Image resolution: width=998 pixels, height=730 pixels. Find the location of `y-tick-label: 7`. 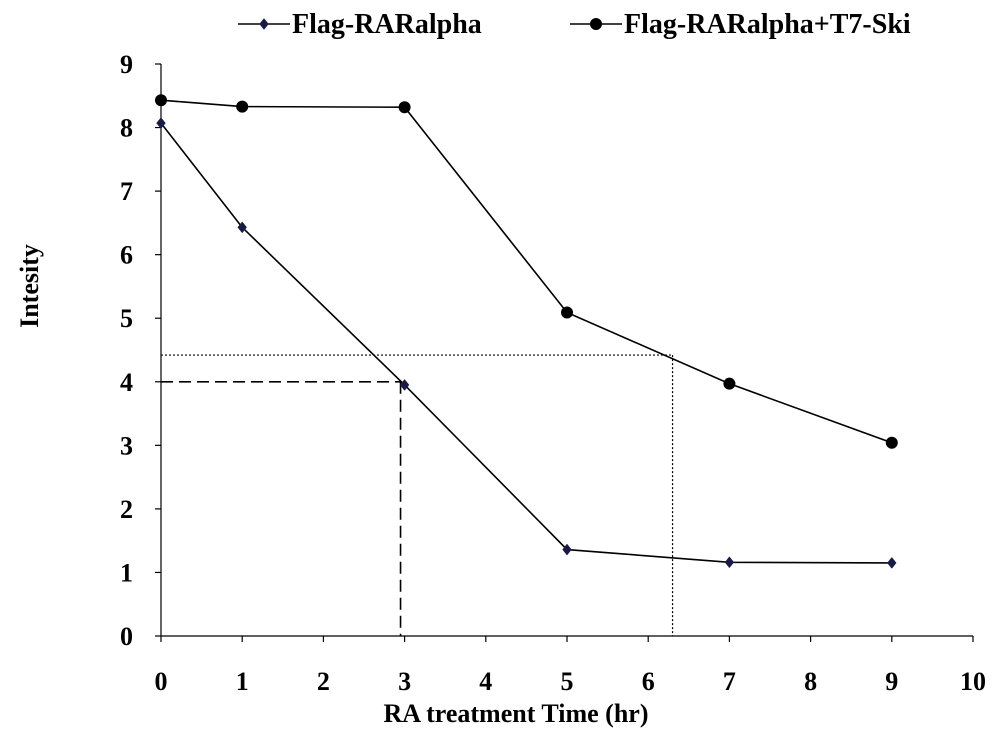

y-tick-label: 7 is located at coordinates (126, 191).